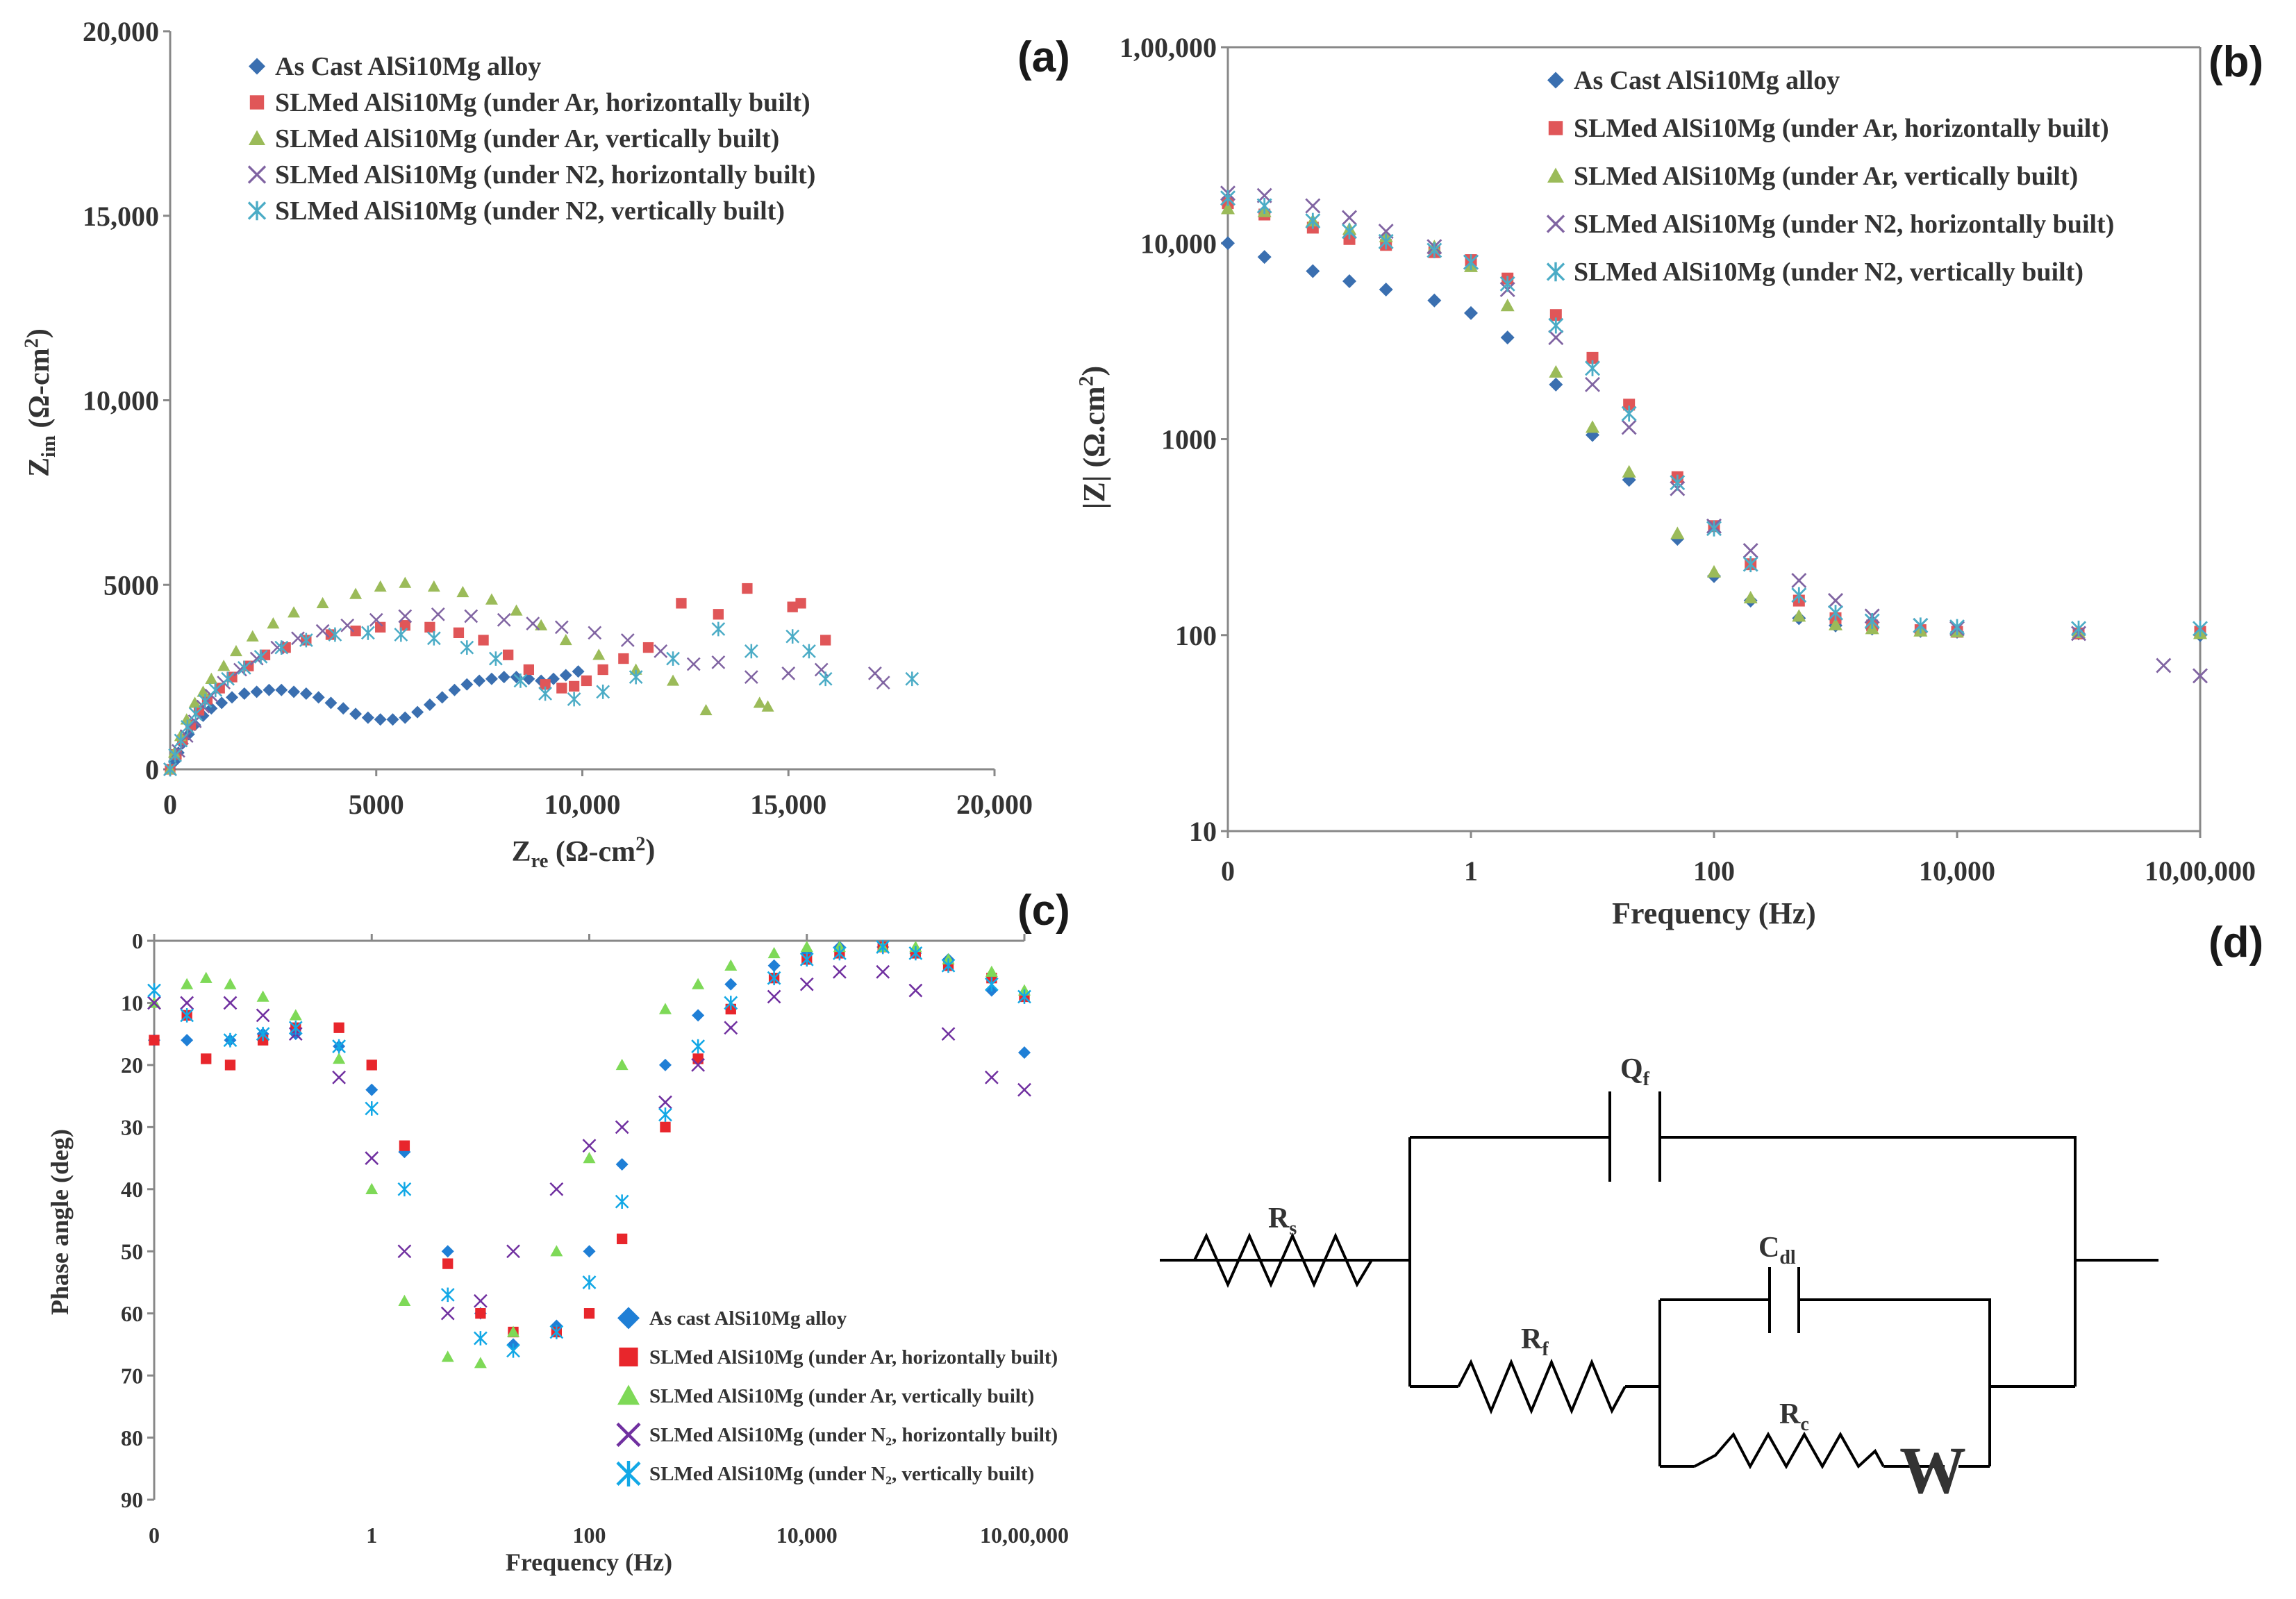  What do you see at coordinates (589, 1149) in the screenshot?
I see `series-slmed-alsi10mg-under-n-vertically-built` at bounding box center [589, 1149].